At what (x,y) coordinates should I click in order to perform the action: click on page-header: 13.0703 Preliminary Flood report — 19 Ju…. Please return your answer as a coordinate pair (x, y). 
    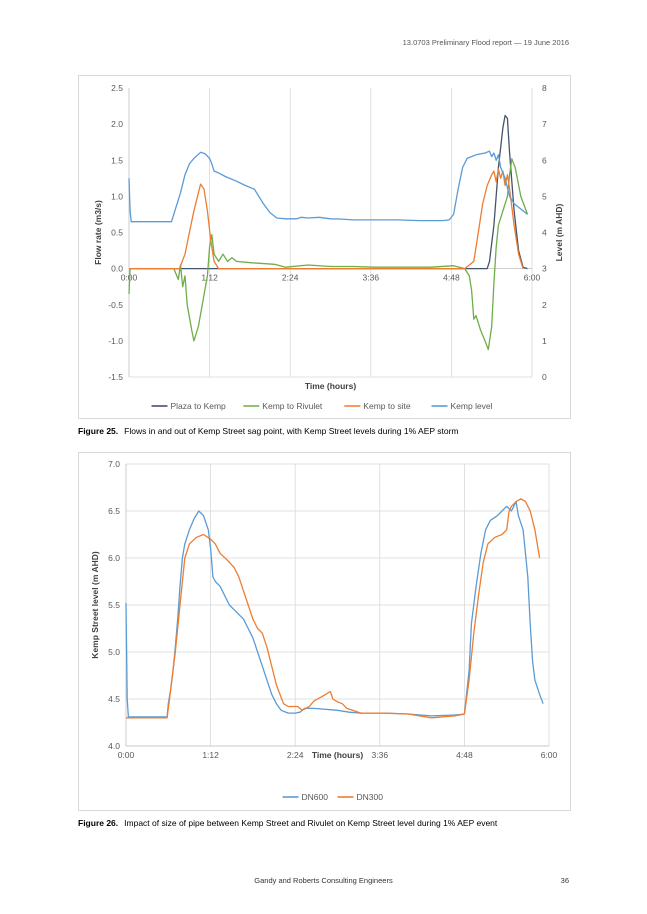
    Looking at the image, I should click on (485, 42).